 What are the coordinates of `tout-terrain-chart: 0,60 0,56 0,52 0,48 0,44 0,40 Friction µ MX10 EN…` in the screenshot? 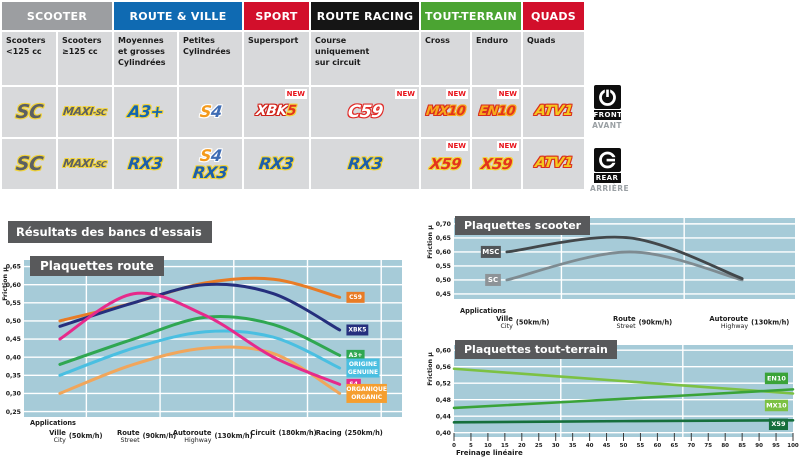 It's located at (612, 397).